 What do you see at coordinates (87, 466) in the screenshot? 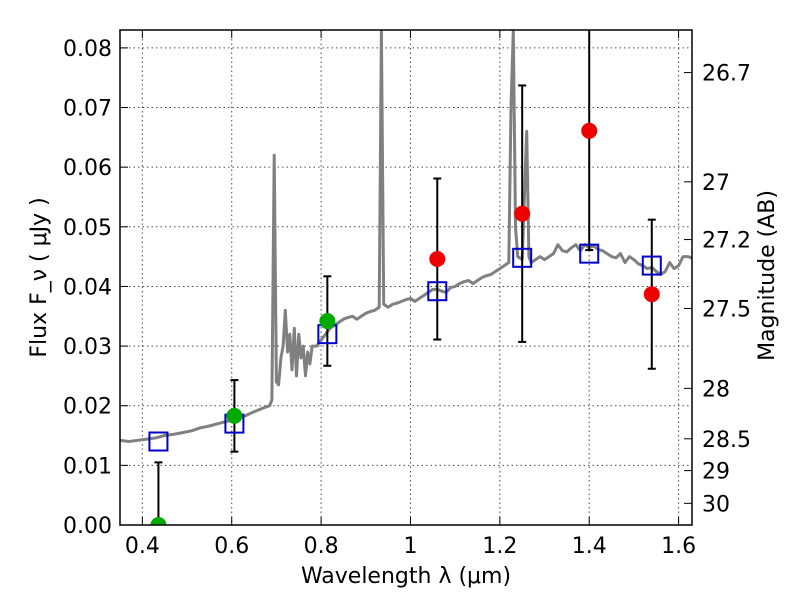
I see `y-tick-label: 0.01` at bounding box center [87, 466].